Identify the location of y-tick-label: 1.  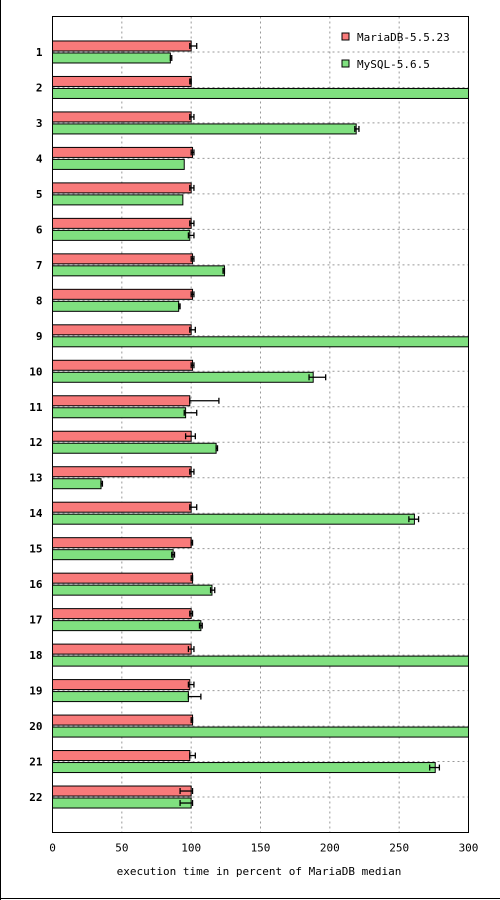
(39, 52).